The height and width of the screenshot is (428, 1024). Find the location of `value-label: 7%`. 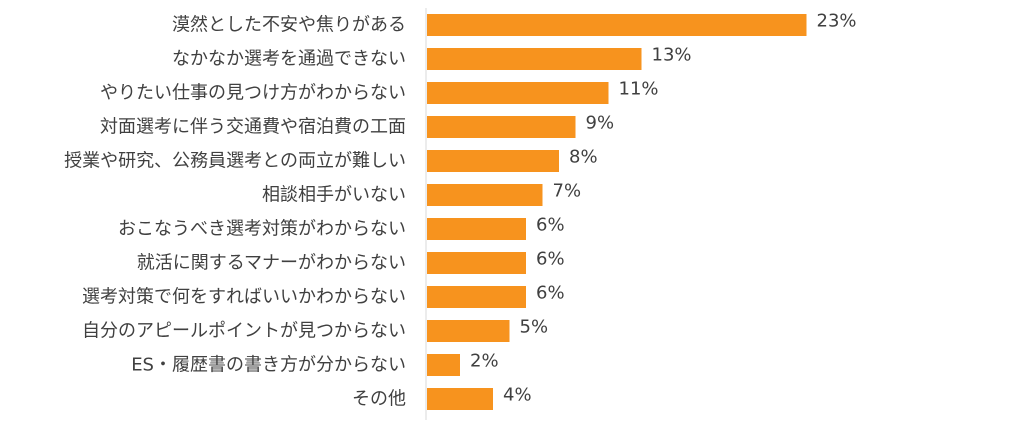

value-label: 7% is located at coordinates (567, 191).